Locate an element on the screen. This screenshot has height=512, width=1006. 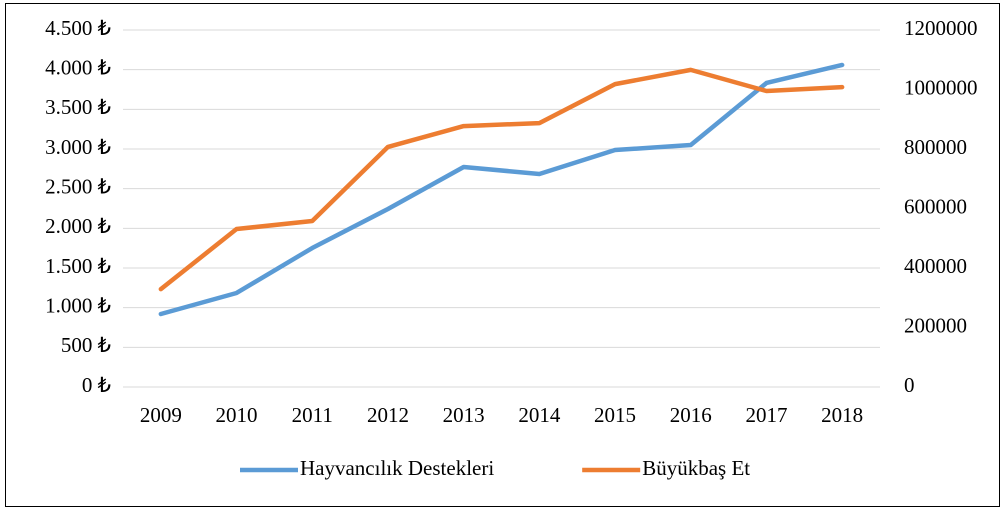
y-tick-label: 4.500 ₺ is located at coordinates (78, 28).